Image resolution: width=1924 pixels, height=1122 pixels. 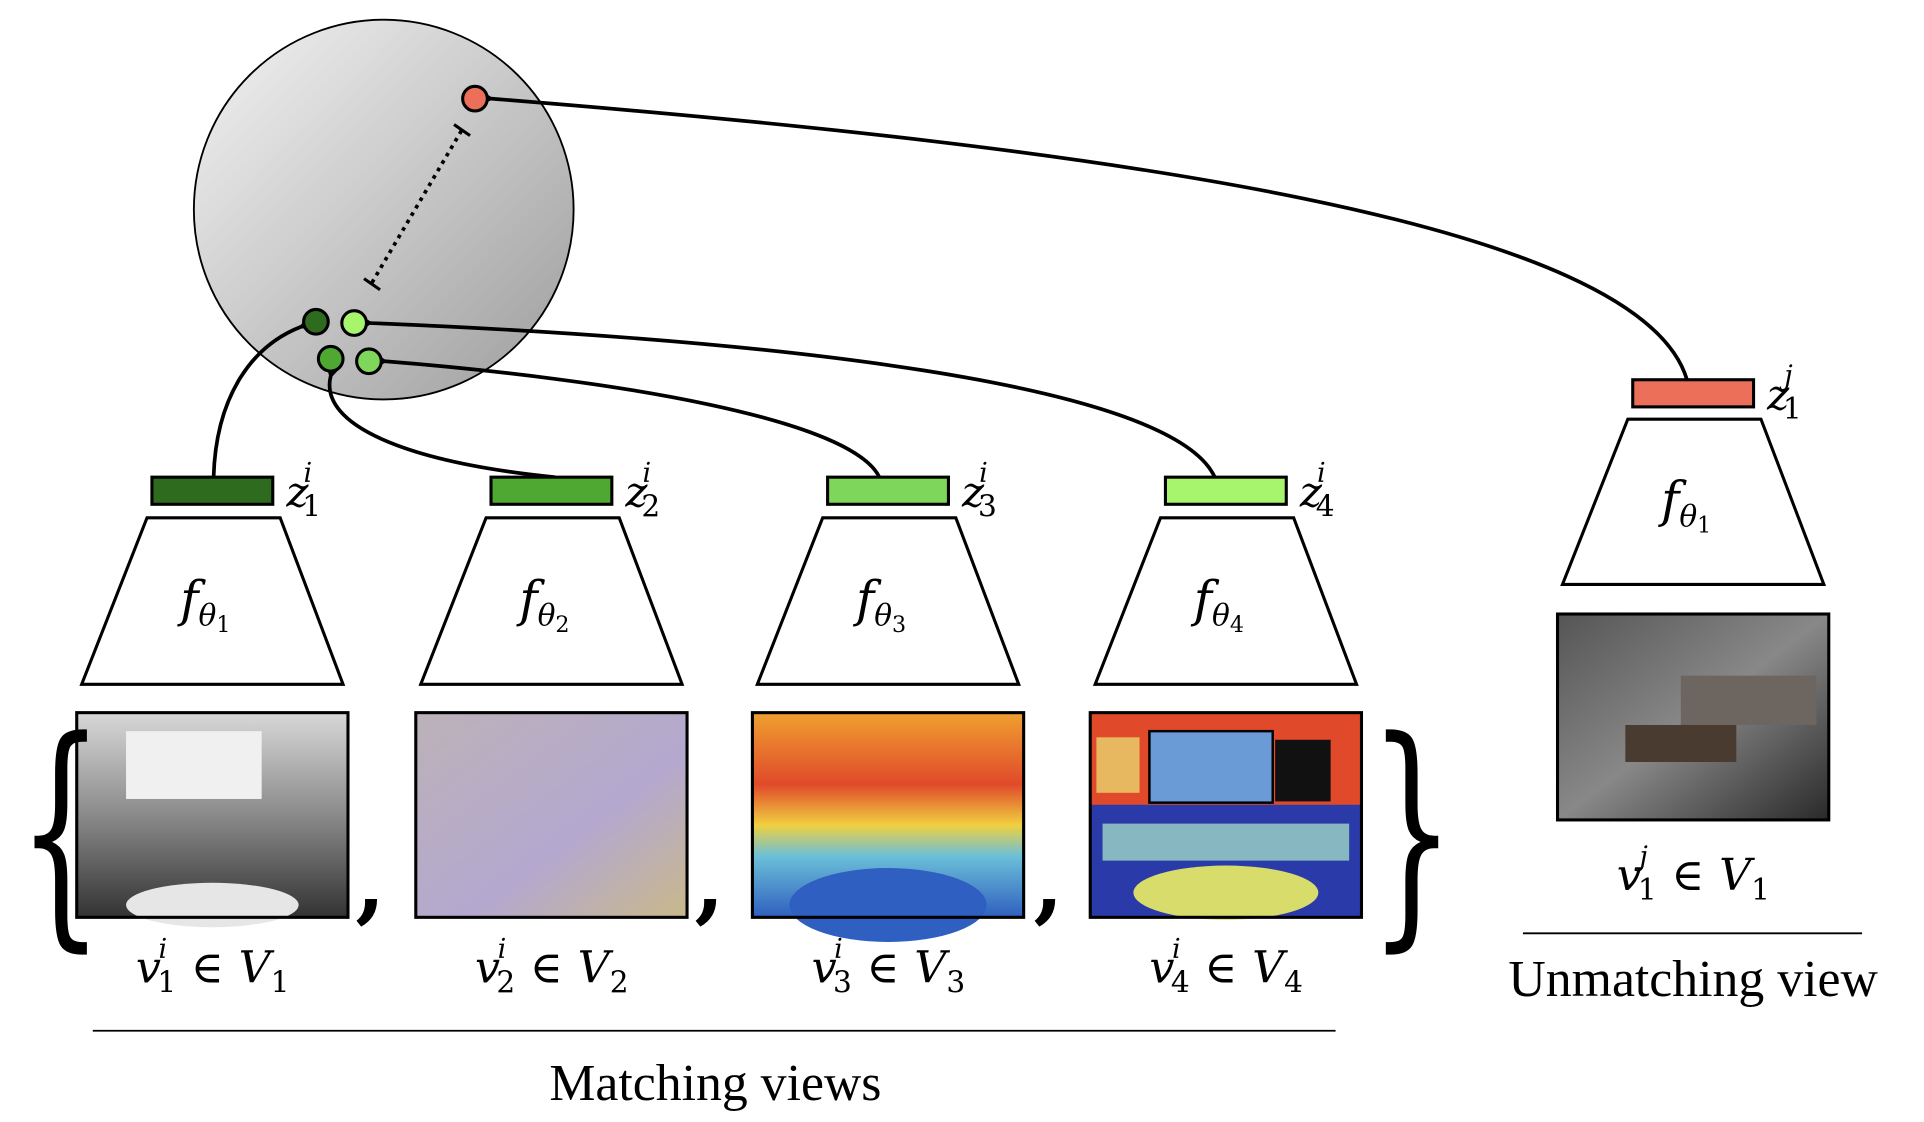 I want to click on arrow-z3-to-embedding, so click(x=633, y=419).